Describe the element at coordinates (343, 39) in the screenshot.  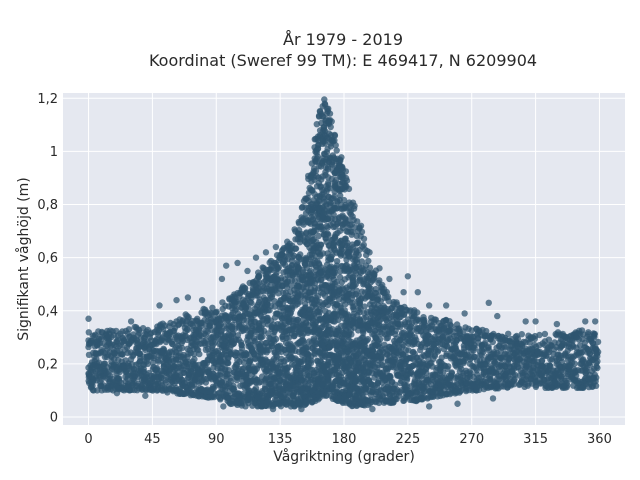
I see `chart-title-line-1: År 1979 - 2019` at that location.